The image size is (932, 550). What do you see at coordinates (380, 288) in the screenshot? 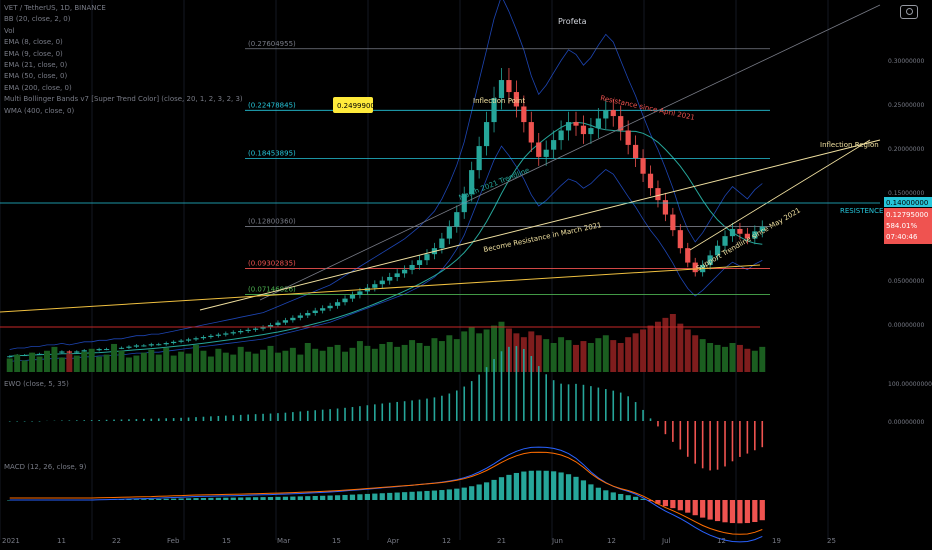
I see `support-trendline` at bounding box center [380, 288].